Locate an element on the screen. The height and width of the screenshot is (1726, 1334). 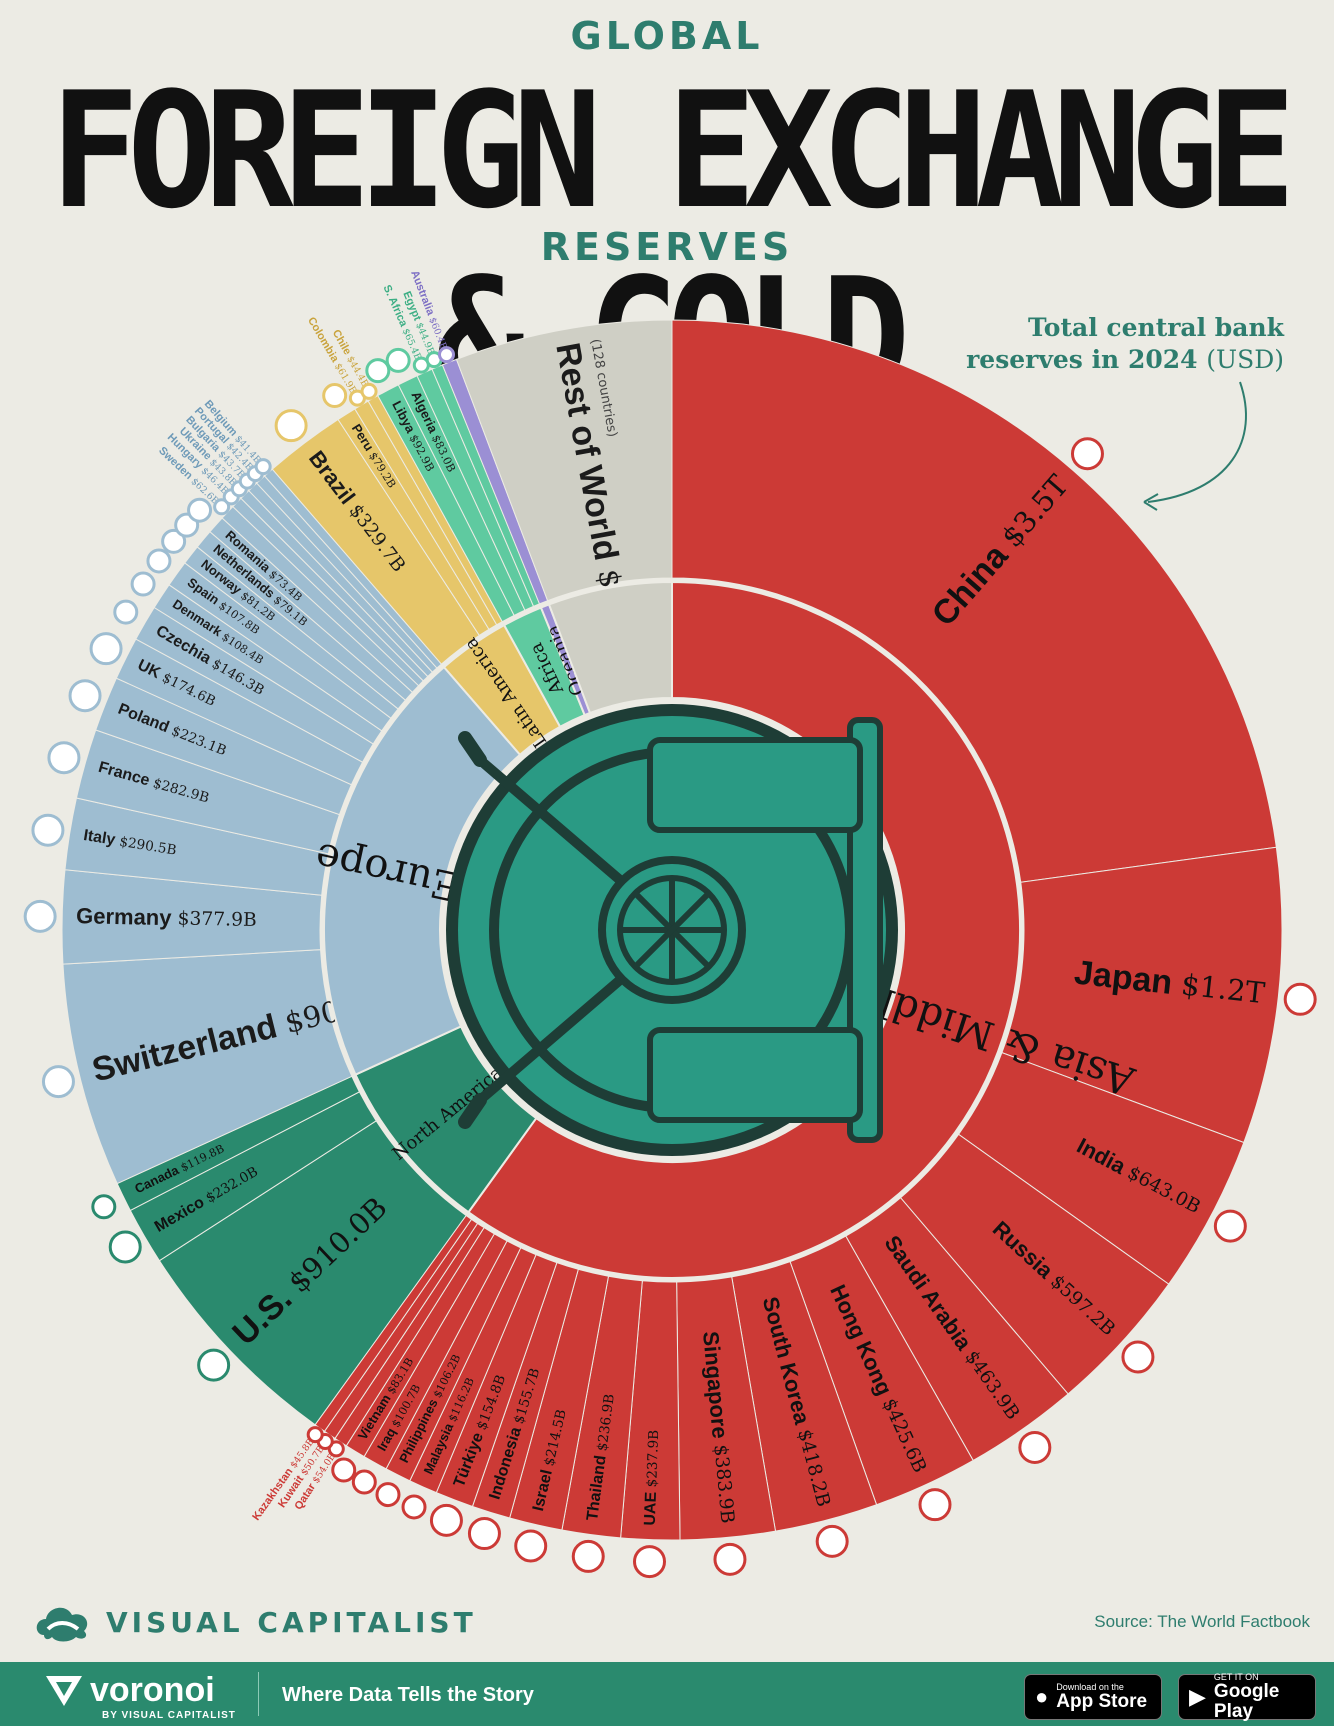
voronoi-name: voronoi is located at coordinates (152, 1690).